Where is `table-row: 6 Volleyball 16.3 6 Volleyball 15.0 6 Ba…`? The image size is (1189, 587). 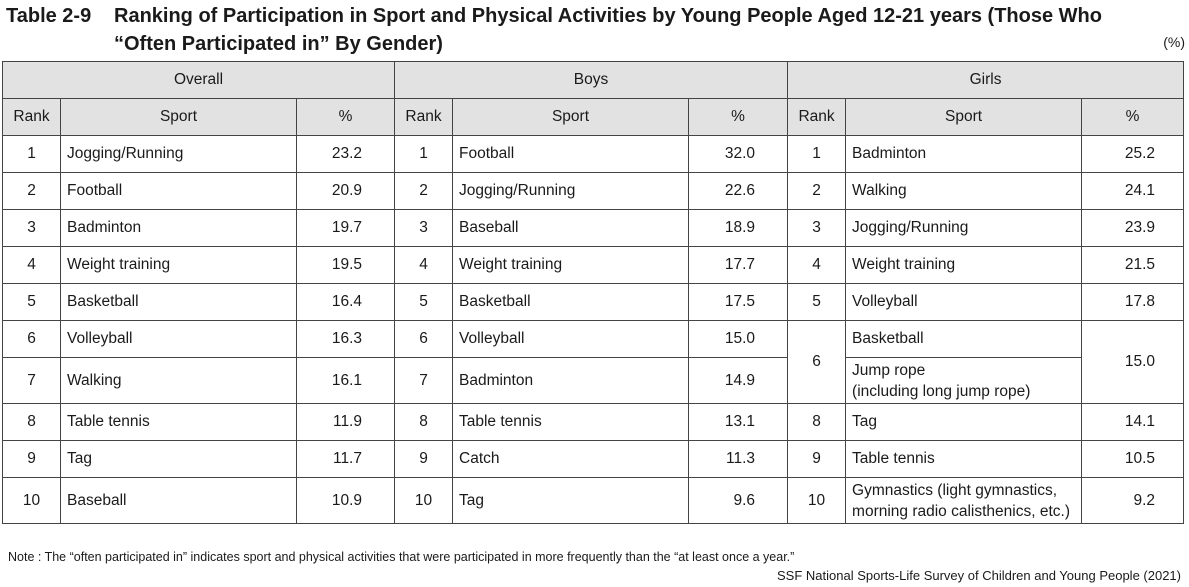 table-row: 6 Volleyball 16.3 6 Volleyball 15.0 6 Ba… is located at coordinates (593, 362).